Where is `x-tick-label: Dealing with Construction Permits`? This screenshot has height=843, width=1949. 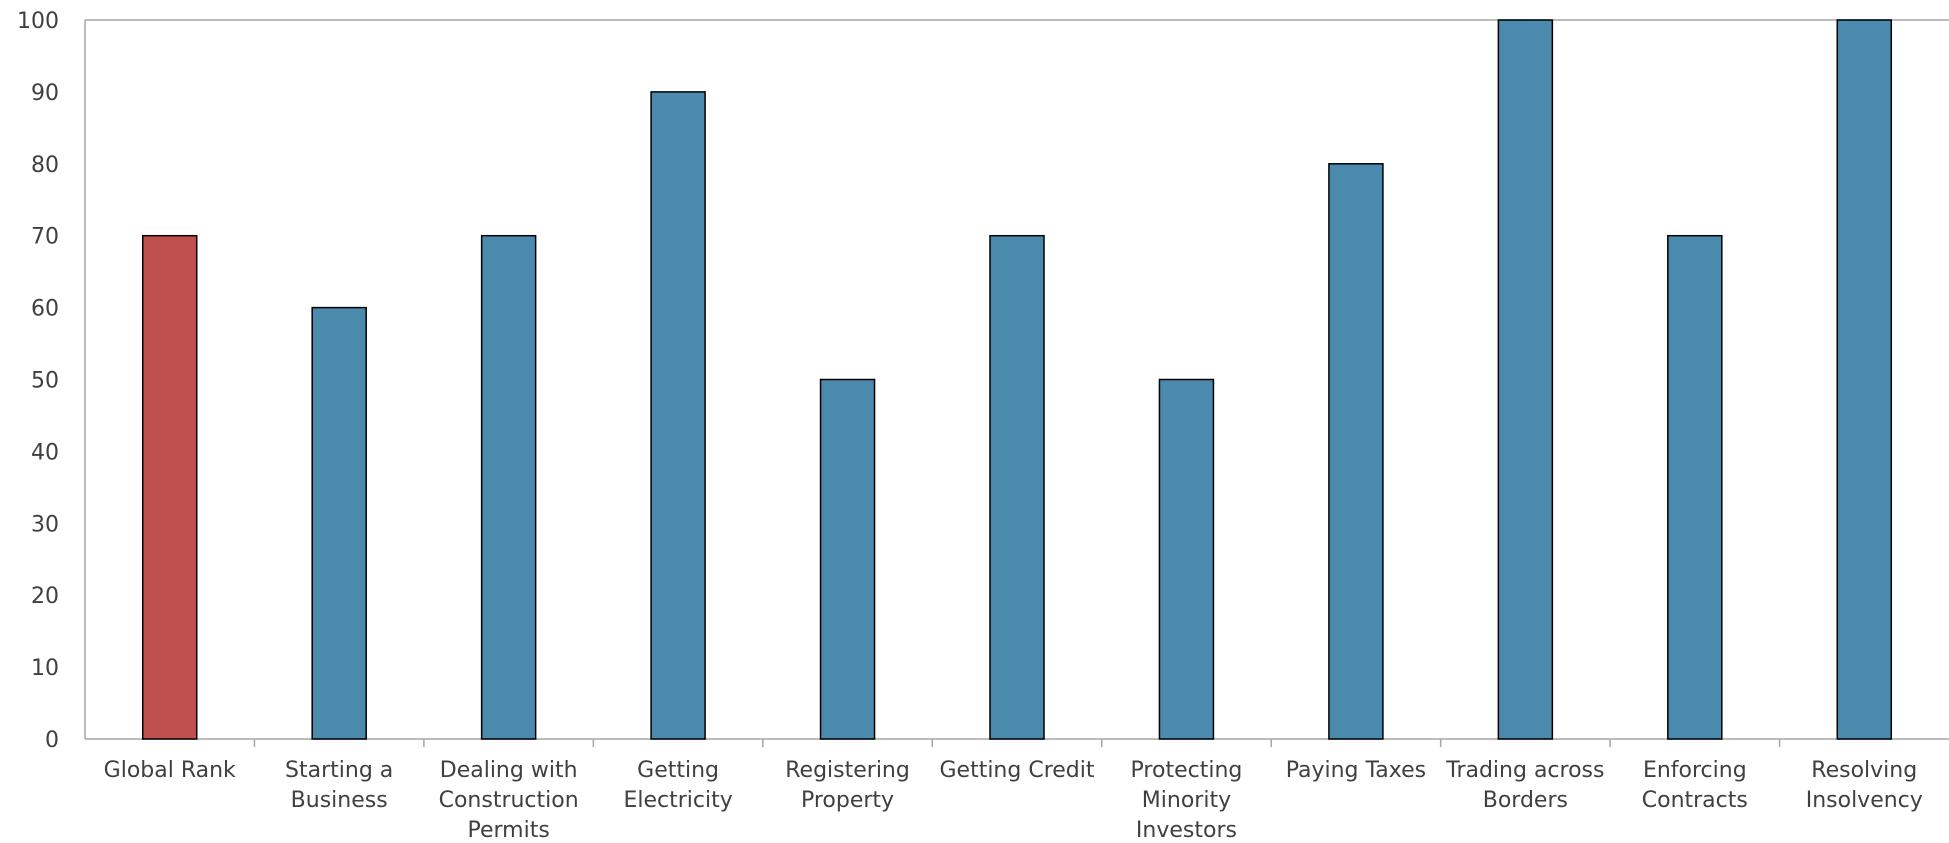 x-tick-label: Dealing with Construction Permits is located at coordinates (509, 800).